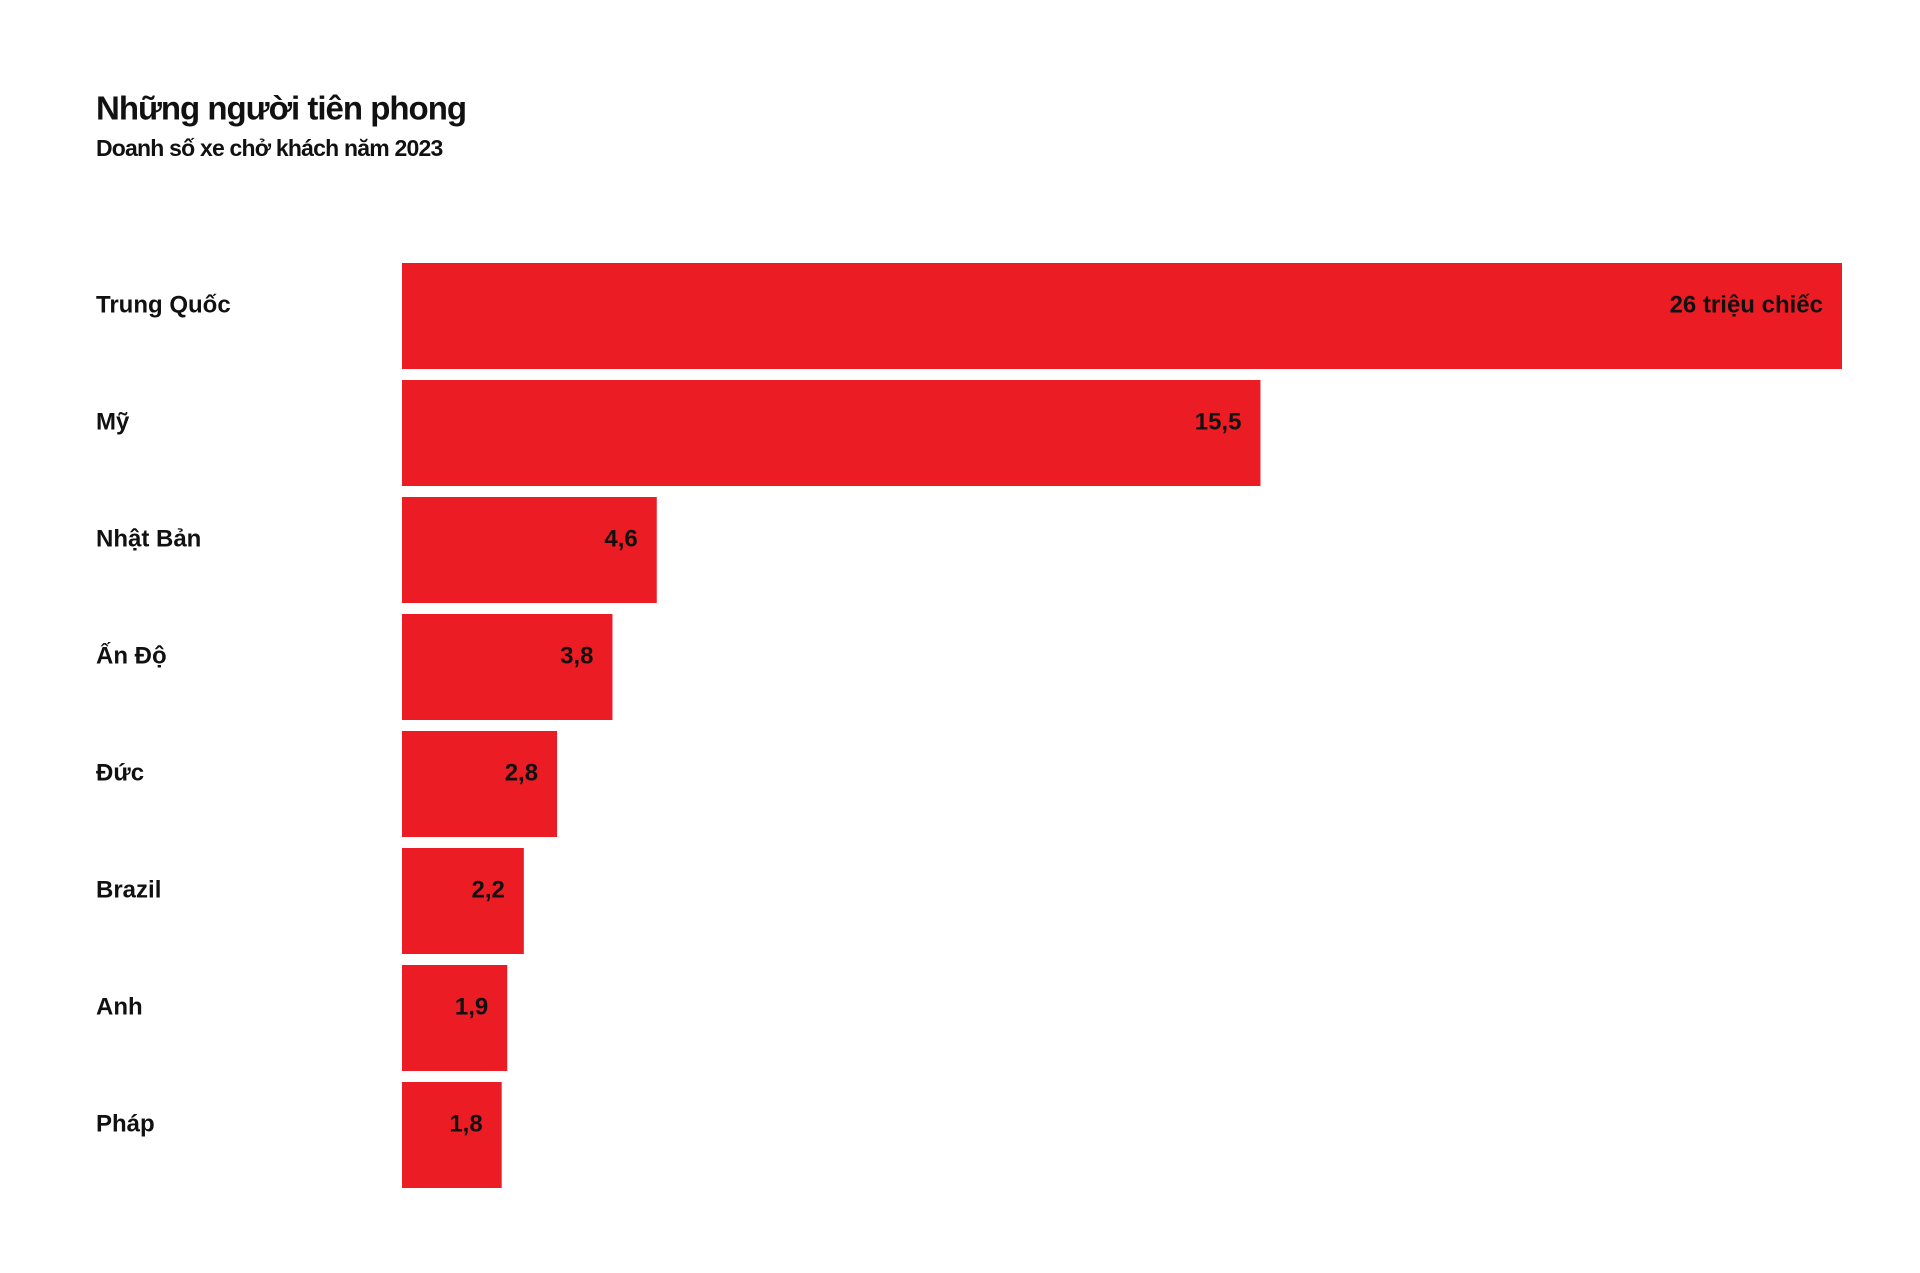 The width and height of the screenshot is (1920, 1273). I want to click on category-label: Ấn Độ, so click(131, 655).